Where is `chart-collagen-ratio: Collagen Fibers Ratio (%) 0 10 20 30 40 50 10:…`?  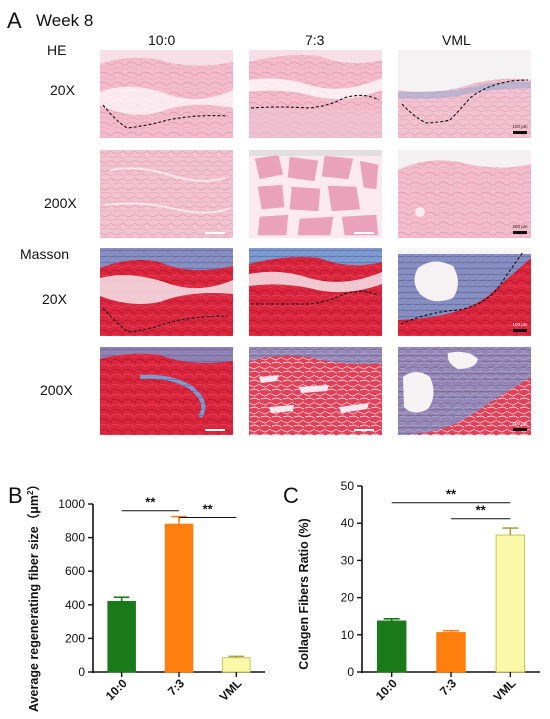 chart-collagen-ratio: Collagen Fibers Ratio (%) 0 10 20 30 40 50 10:… is located at coordinates (418, 591).